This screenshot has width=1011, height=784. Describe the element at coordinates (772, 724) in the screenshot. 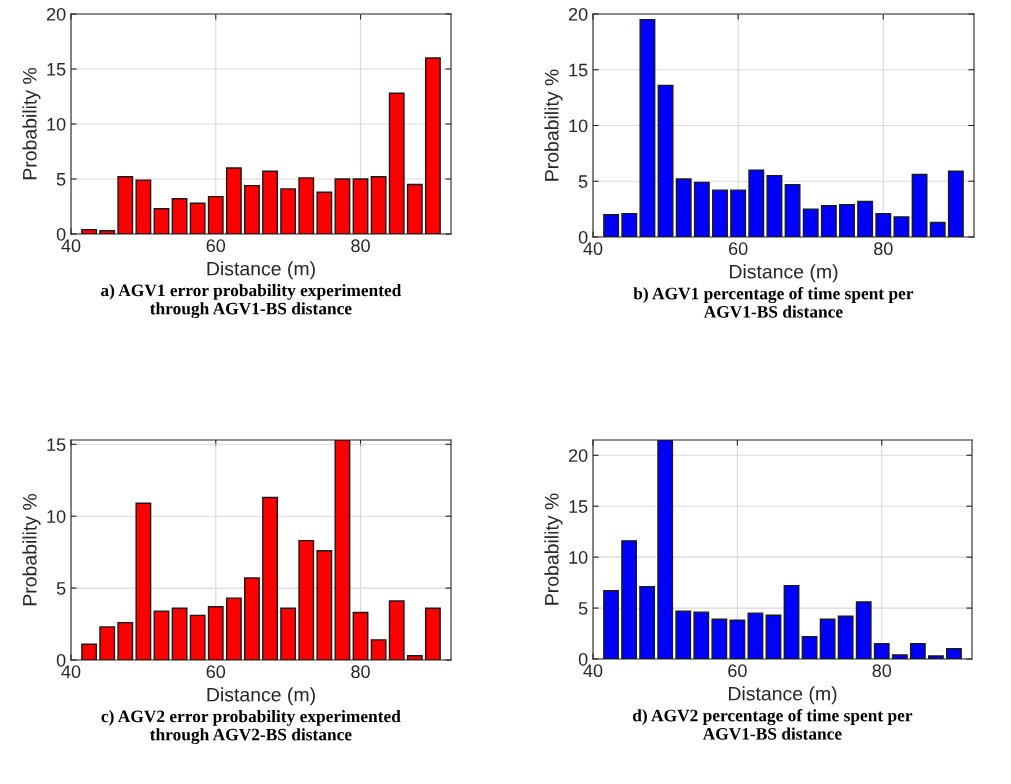

I see `text: d) AGV2 percentage of time spent per AGV1-BS distance` at that location.